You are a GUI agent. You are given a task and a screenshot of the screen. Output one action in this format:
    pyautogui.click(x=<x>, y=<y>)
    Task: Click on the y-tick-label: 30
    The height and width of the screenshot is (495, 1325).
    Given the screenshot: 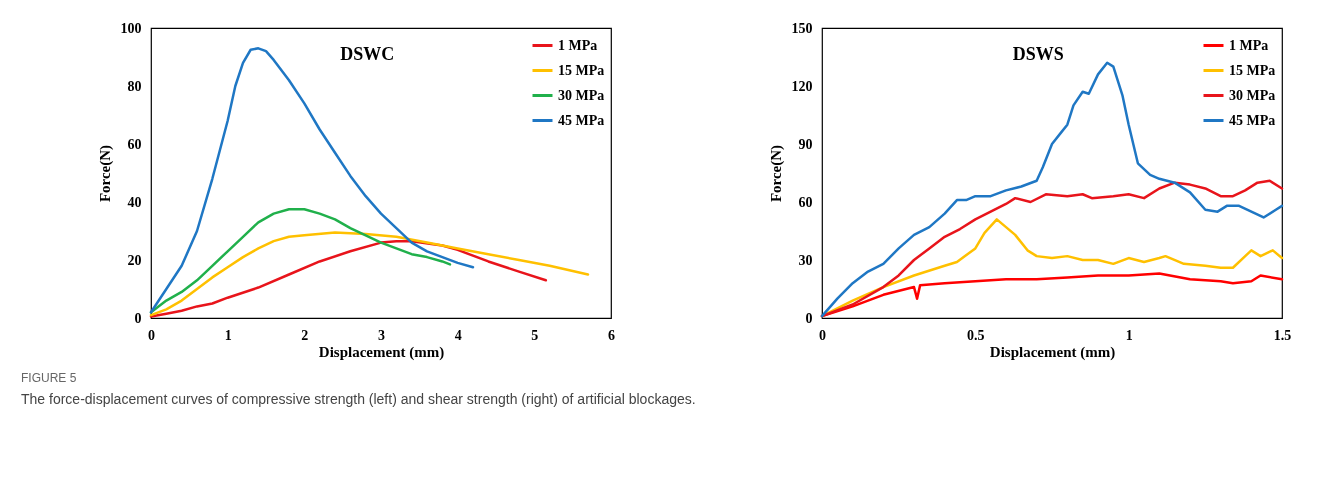 What is the action you would take?
    pyautogui.click(x=805, y=260)
    